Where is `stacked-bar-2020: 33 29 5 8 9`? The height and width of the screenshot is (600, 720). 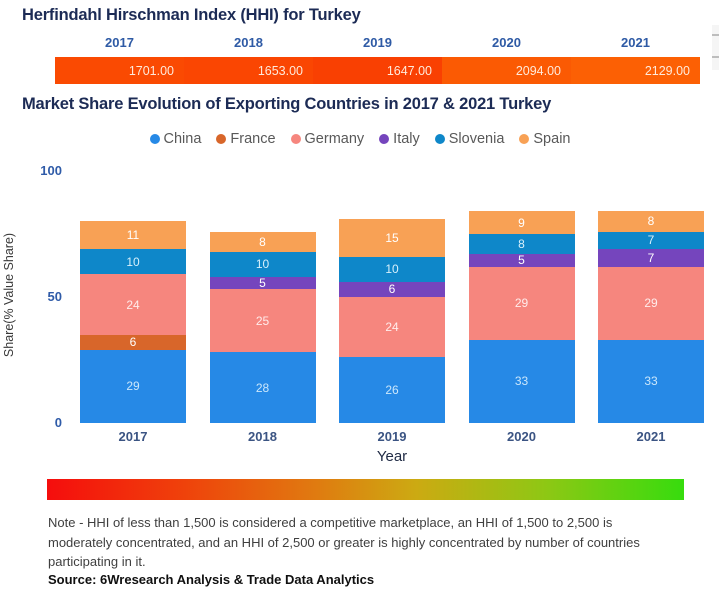
stacked-bar-2020: 33 29 5 8 9 is located at coordinates (521, 317).